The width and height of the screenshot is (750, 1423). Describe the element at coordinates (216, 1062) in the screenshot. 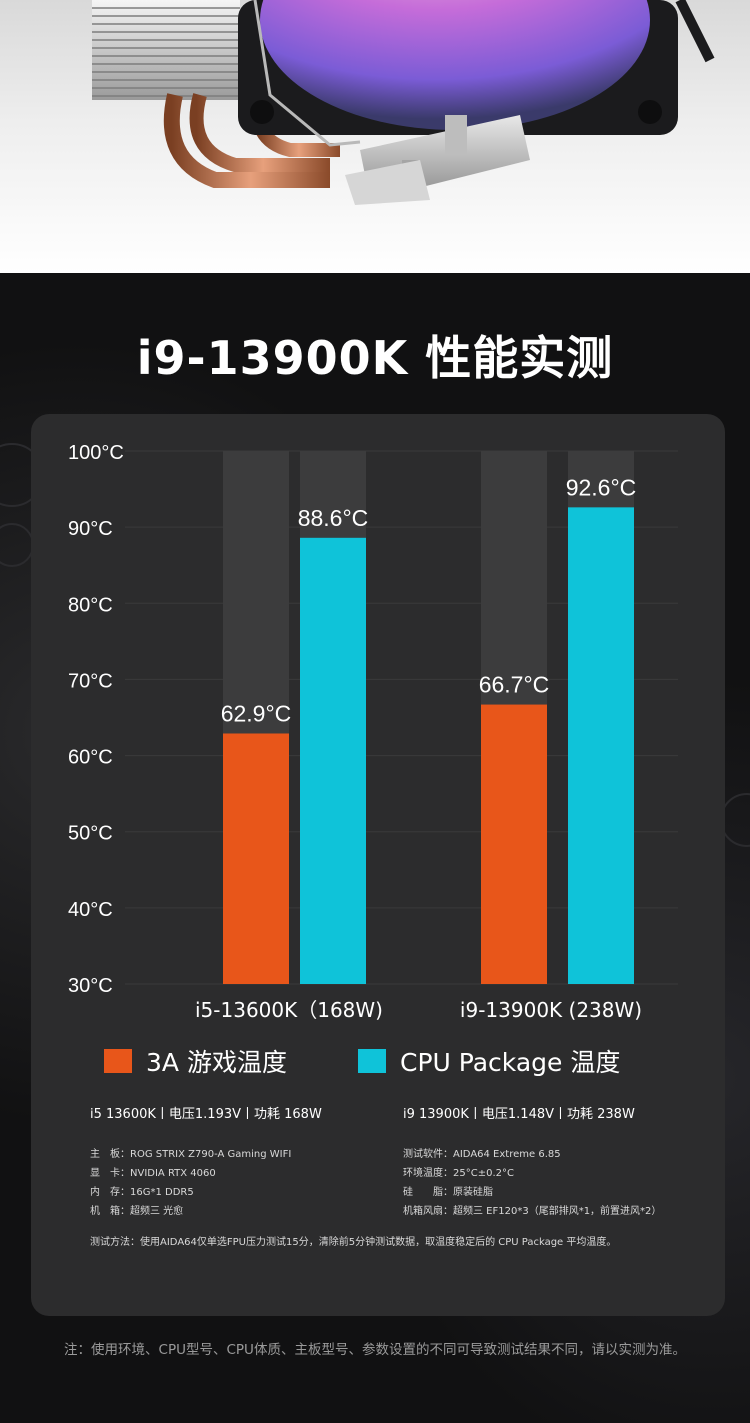

I see `legend-label-game: 3A 游戏温度` at that location.